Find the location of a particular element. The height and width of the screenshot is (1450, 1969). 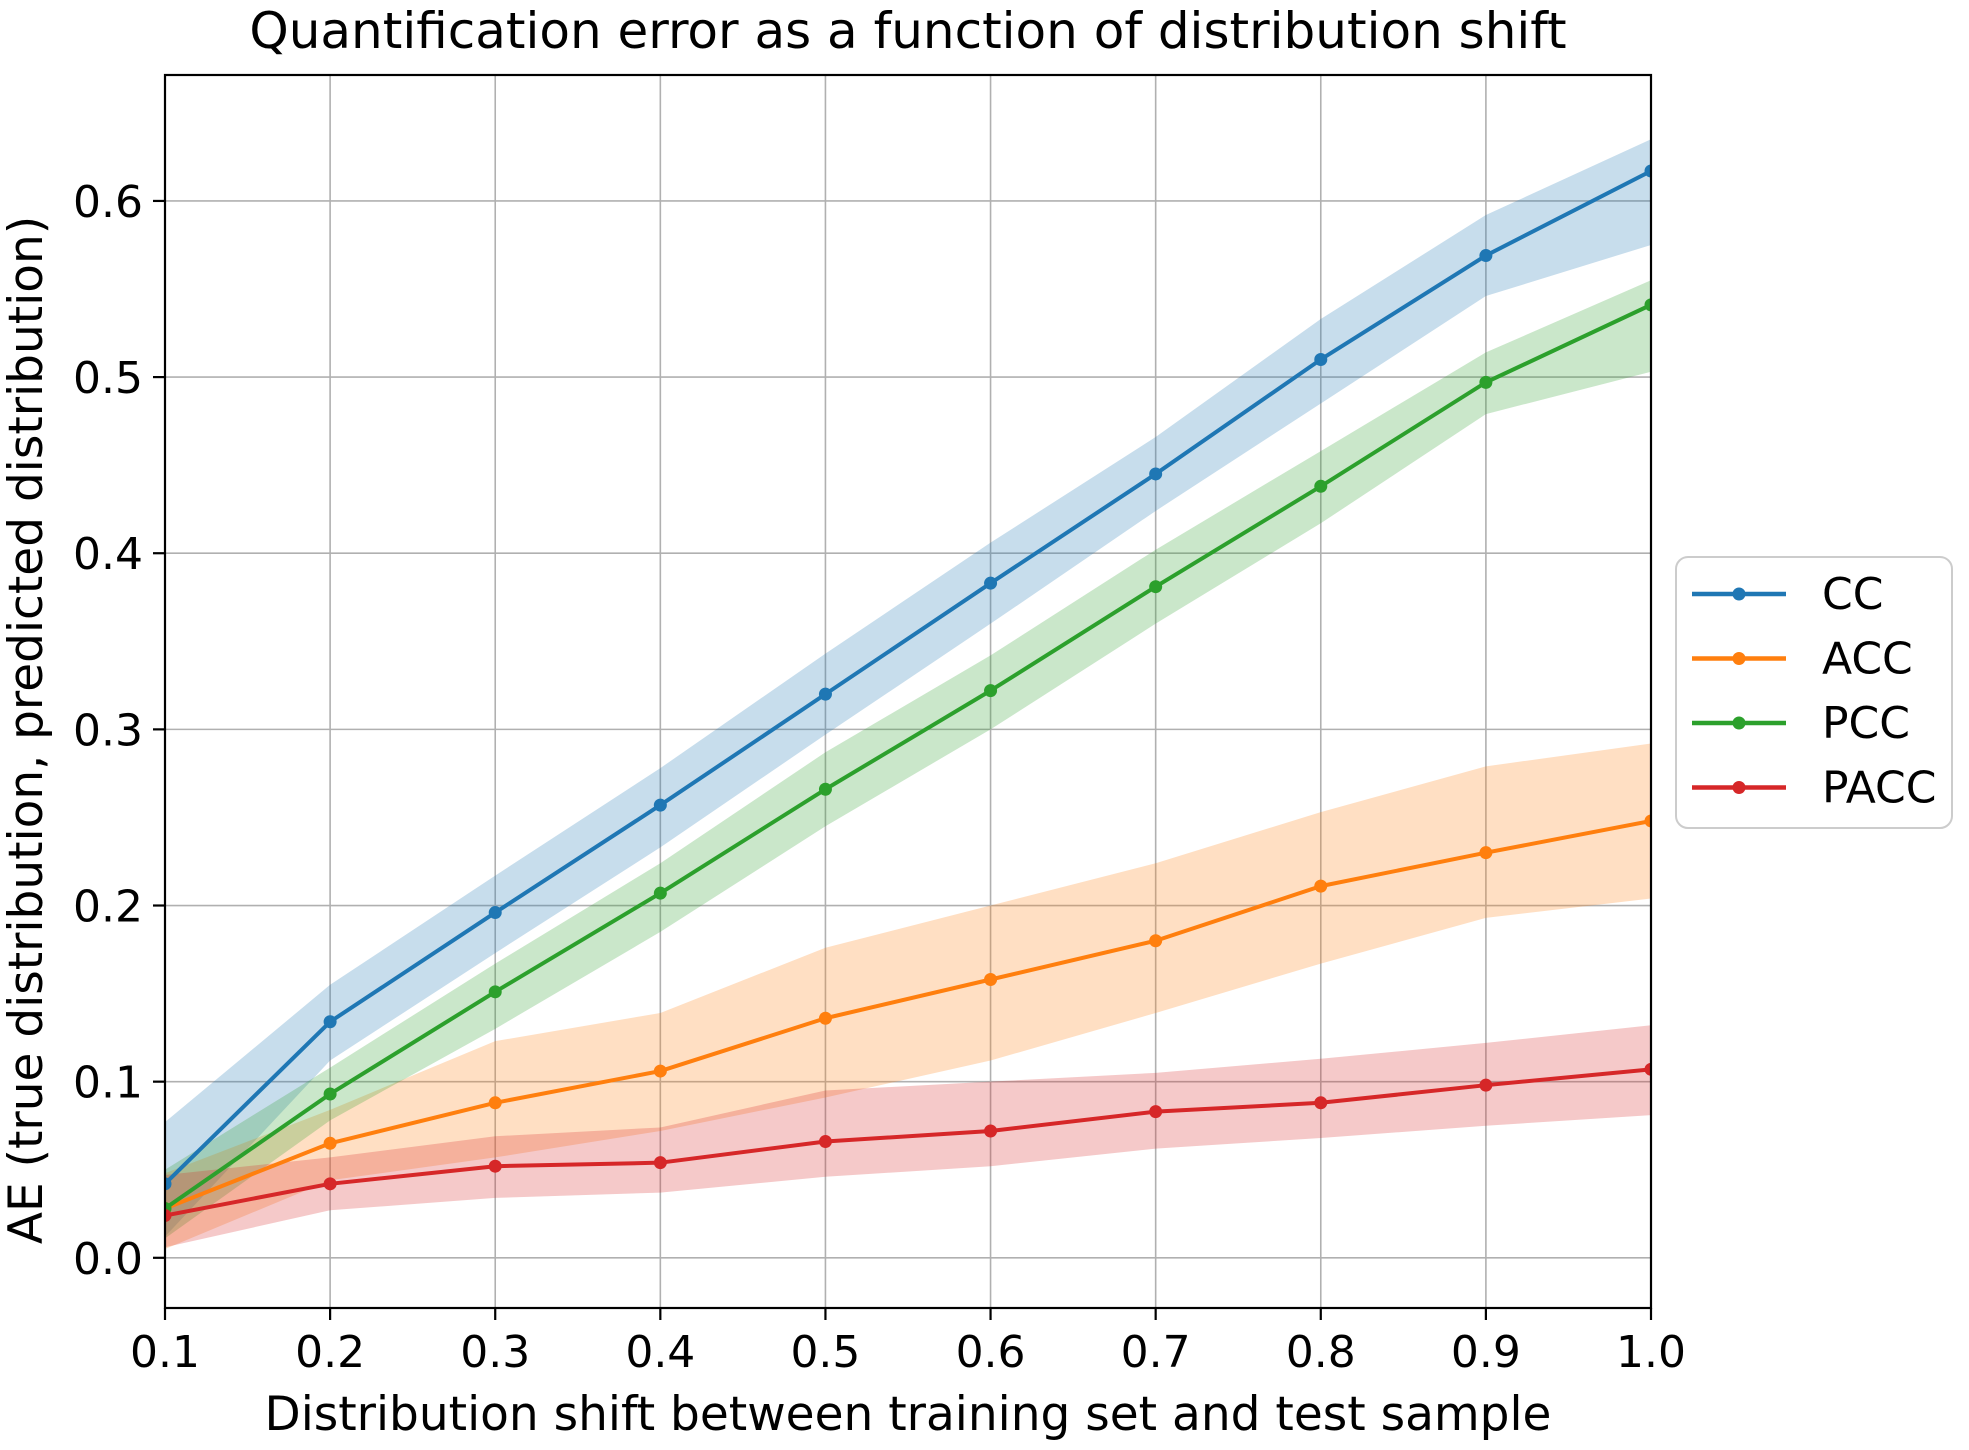

legend-item-PACC: PACC is located at coordinates (1814, 788).